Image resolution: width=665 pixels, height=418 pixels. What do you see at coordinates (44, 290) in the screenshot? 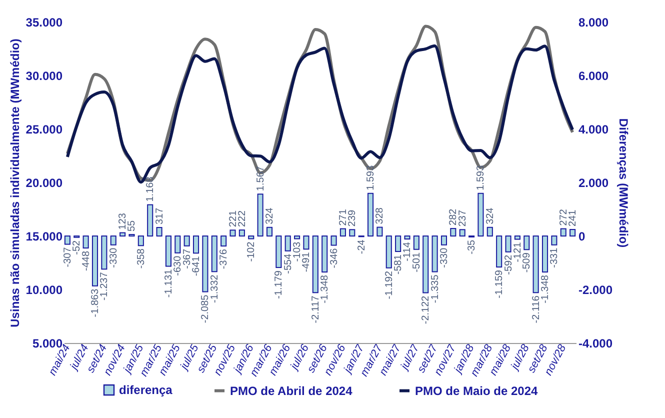
I see `y-tick-label: 10.000` at bounding box center [44, 290].